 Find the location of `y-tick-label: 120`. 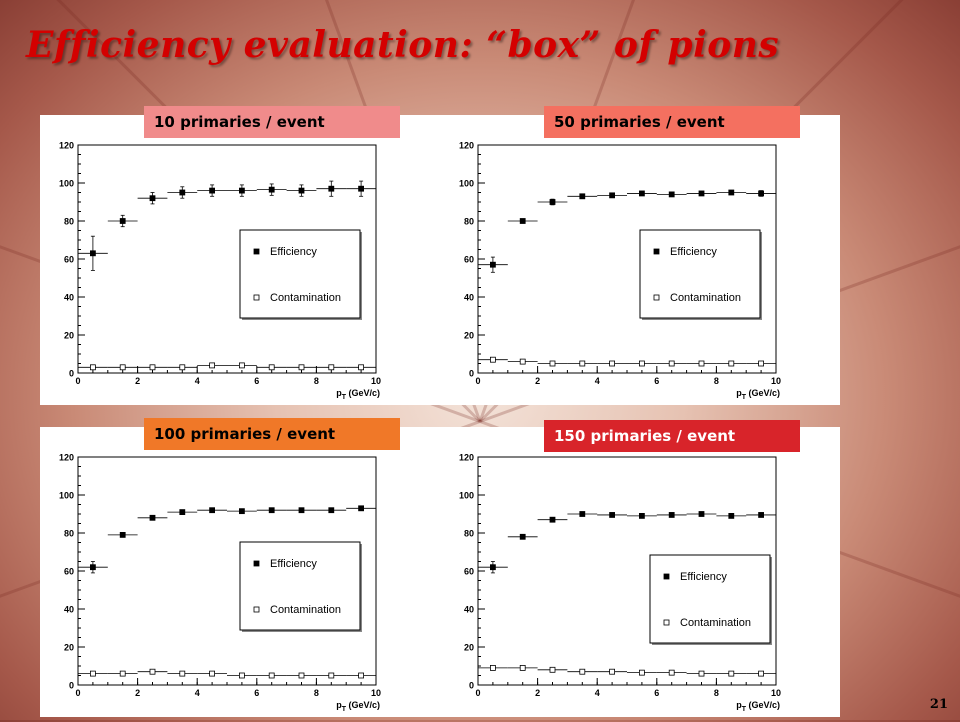

y-tick-label: 120 is located at coordinates (466, 458).